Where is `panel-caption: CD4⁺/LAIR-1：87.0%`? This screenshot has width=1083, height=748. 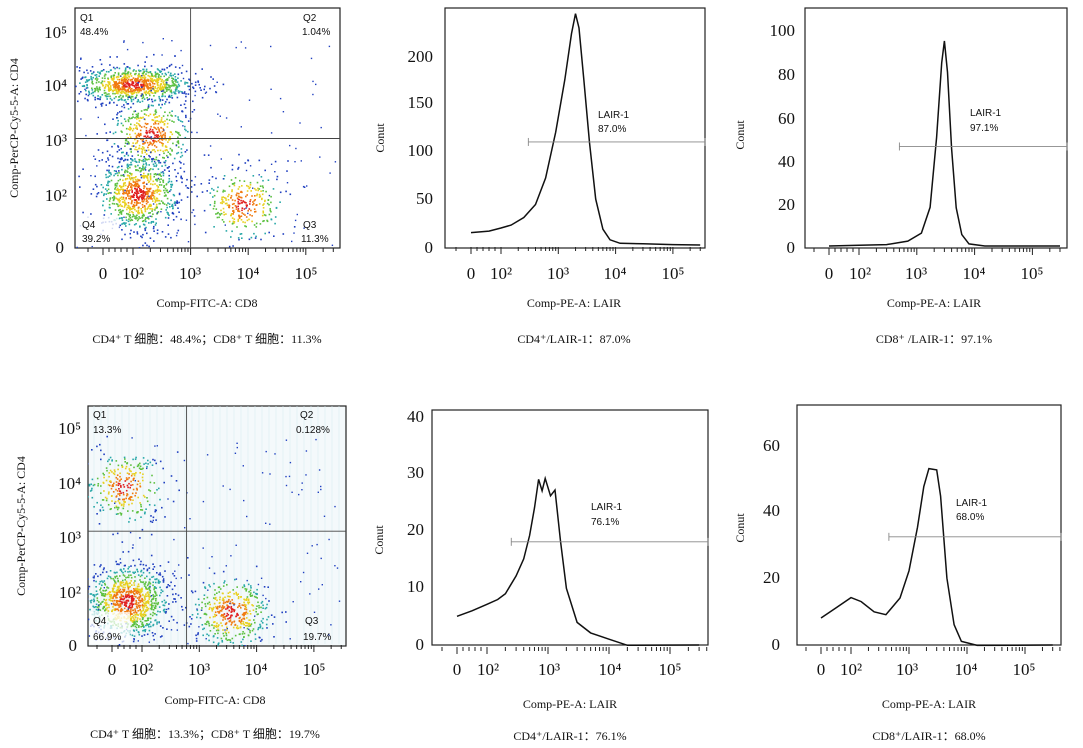 panel-caption: CD4⁺/LAIR-1：87.0% is located at coordinates (573, 339).